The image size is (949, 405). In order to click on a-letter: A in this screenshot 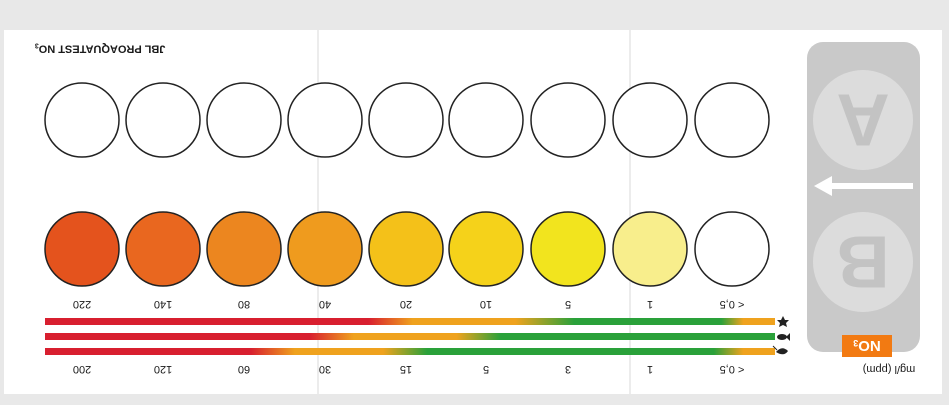, I will do `click(862, 120)`.